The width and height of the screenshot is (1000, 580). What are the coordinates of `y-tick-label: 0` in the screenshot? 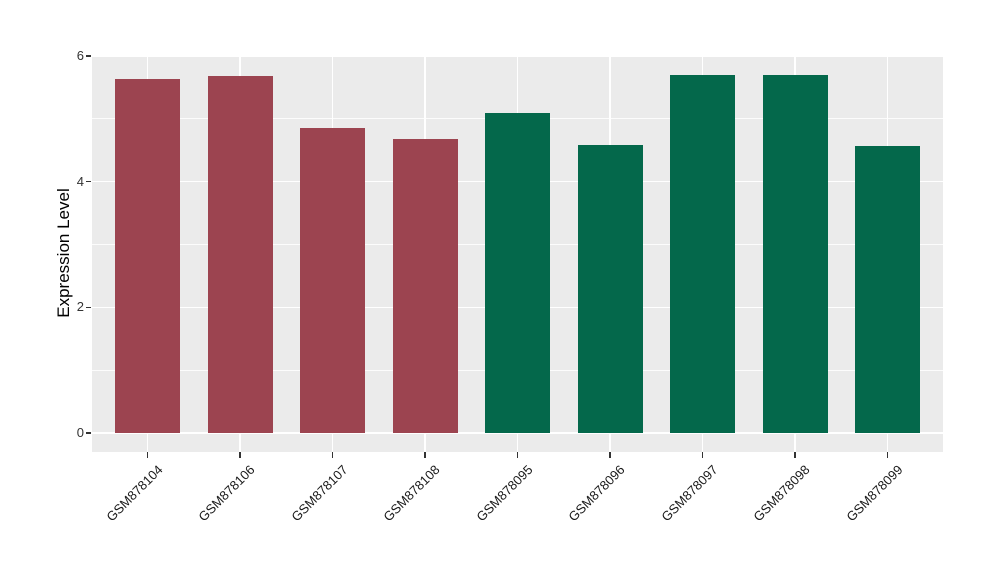 It's located at (80, 432).